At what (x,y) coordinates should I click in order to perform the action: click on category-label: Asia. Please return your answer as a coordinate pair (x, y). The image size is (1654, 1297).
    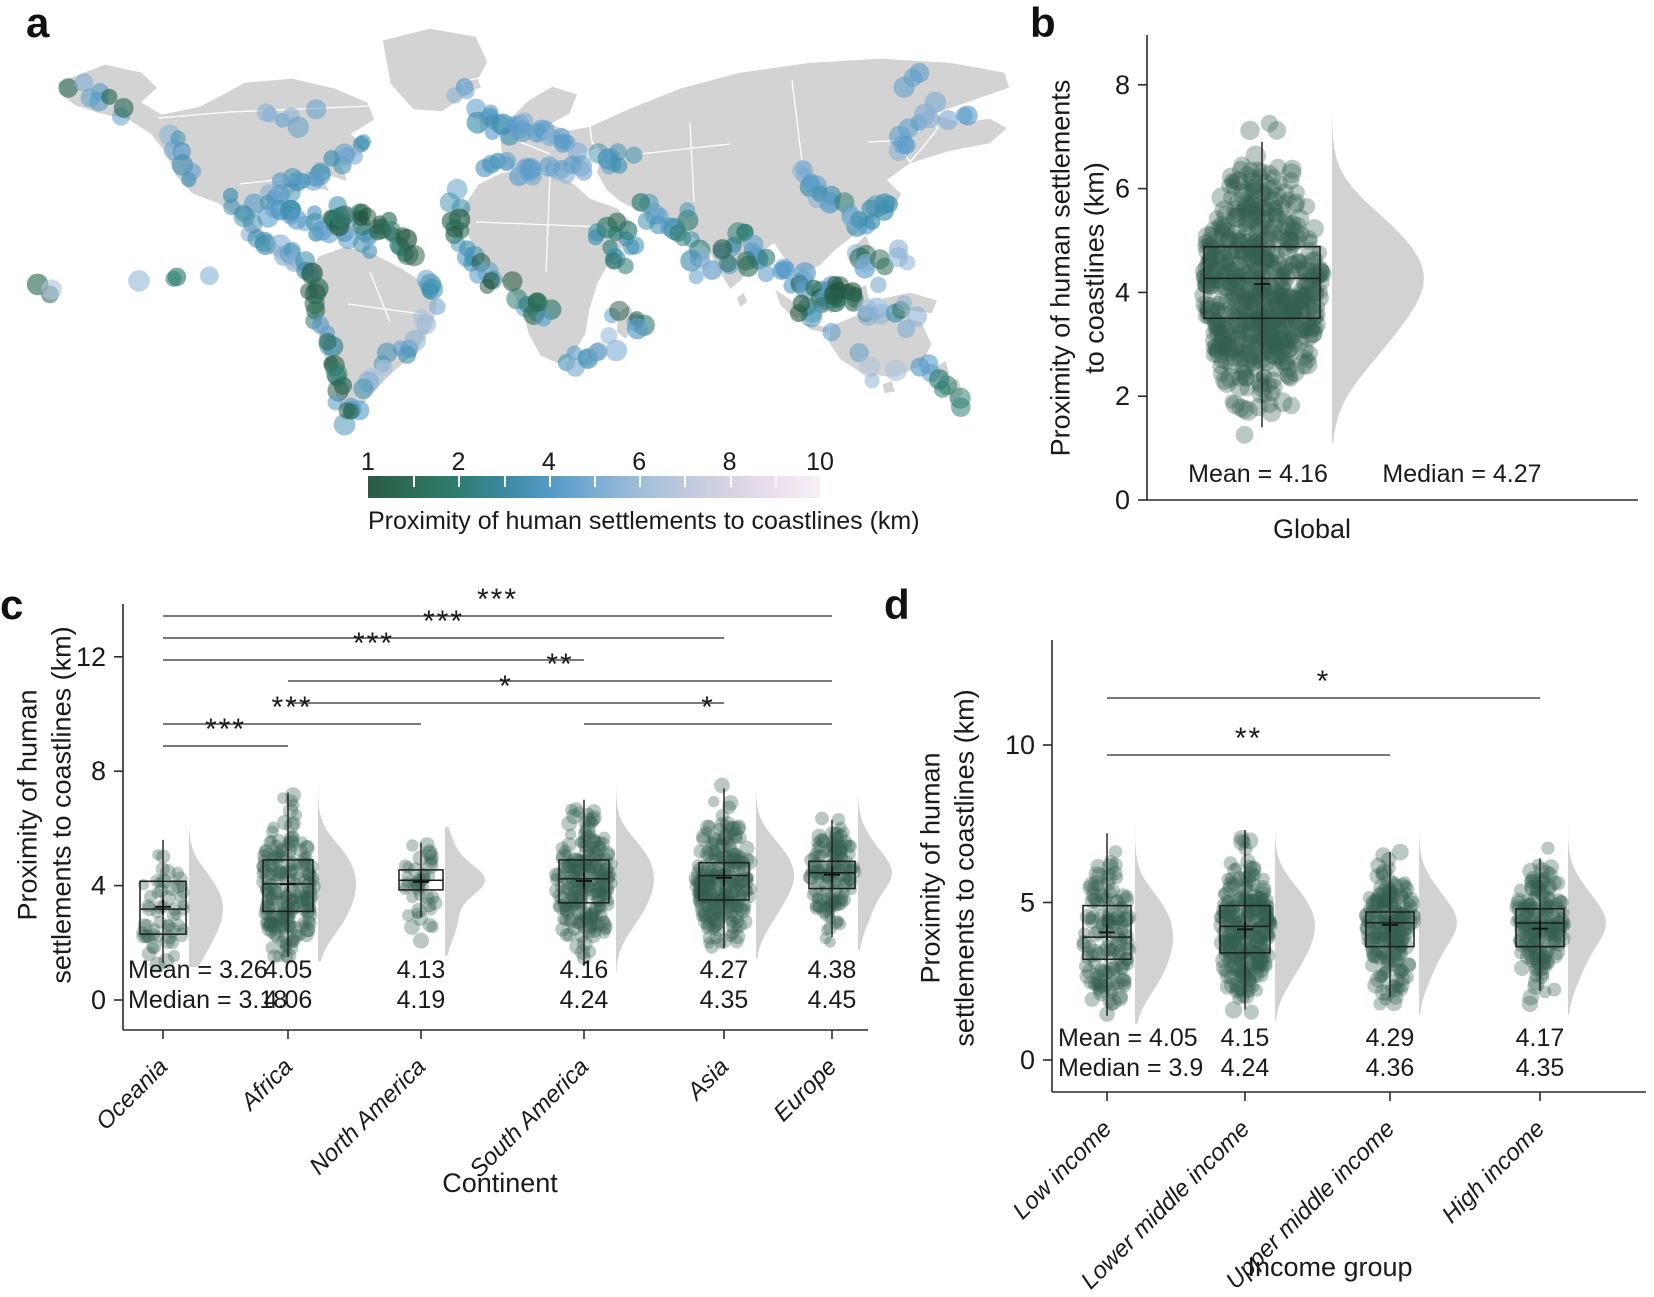
    Looking at the image, I should click on (708, 1080).